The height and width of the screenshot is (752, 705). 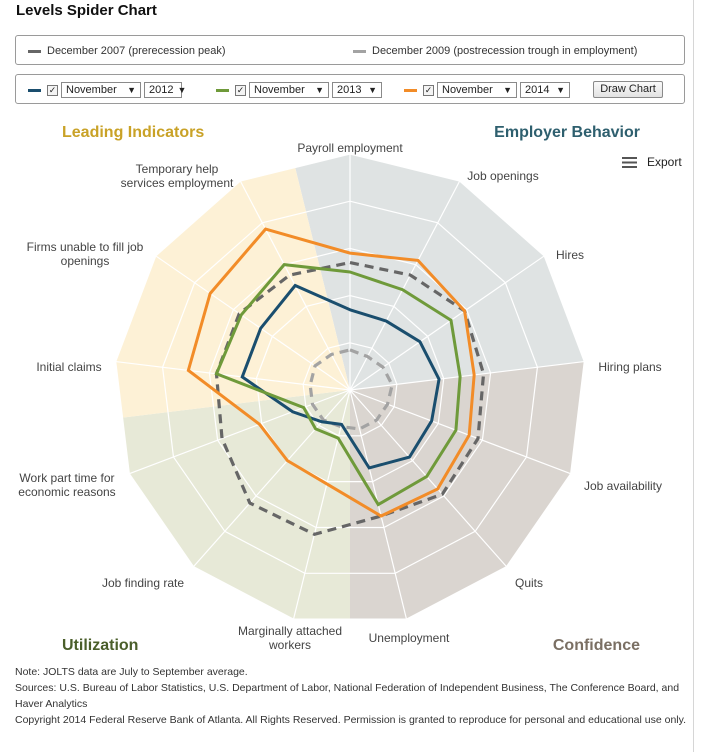 What do you see at coordinates (628, 89) in the screenshot?
I see `draw-chart-button: Draw Chart` at bounding box center [628, 89].